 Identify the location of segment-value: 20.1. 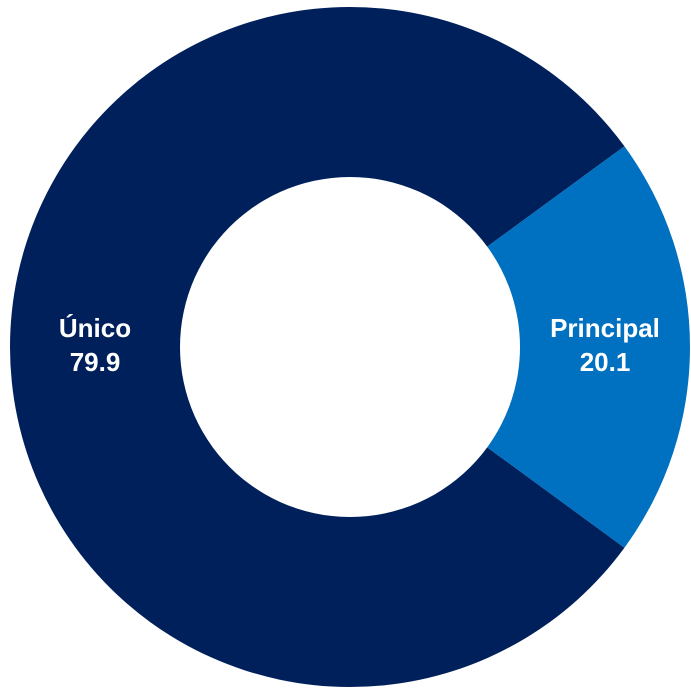
(605, 362).